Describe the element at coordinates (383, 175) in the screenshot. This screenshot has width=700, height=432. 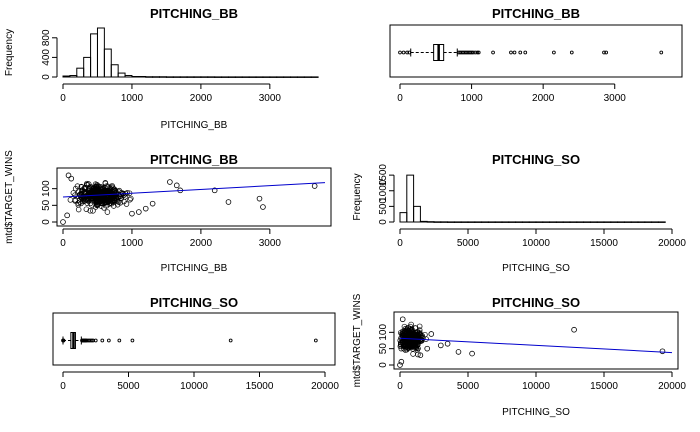
I see `y-tick-label: 1500` at that location.